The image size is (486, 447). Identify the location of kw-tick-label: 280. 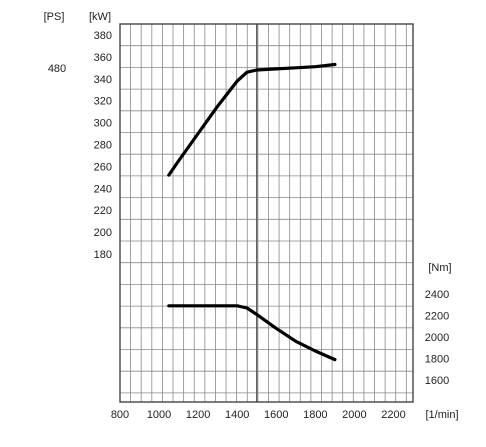
(103, 145).